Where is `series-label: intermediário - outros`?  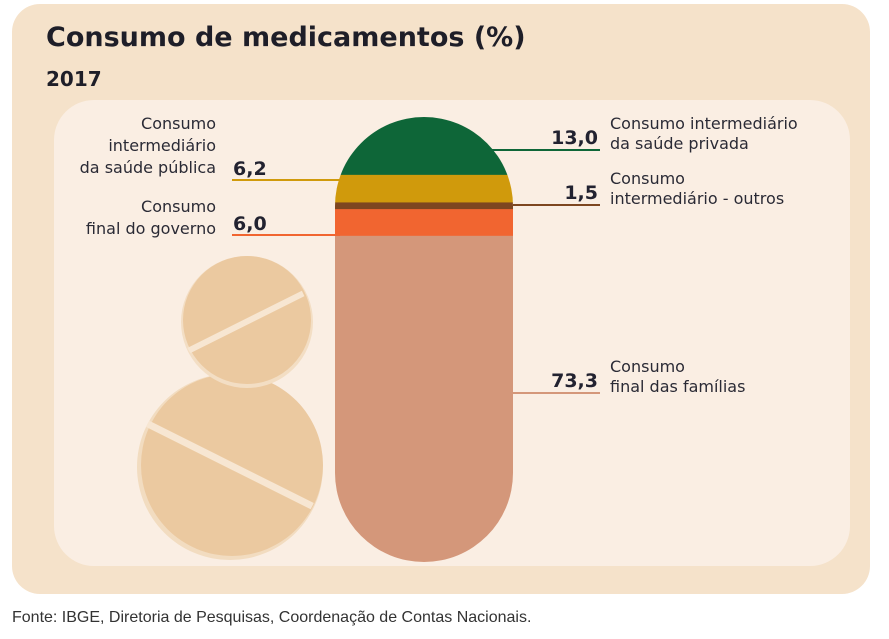 series-label: intermediário - outros is located at coordinates (697, 198).